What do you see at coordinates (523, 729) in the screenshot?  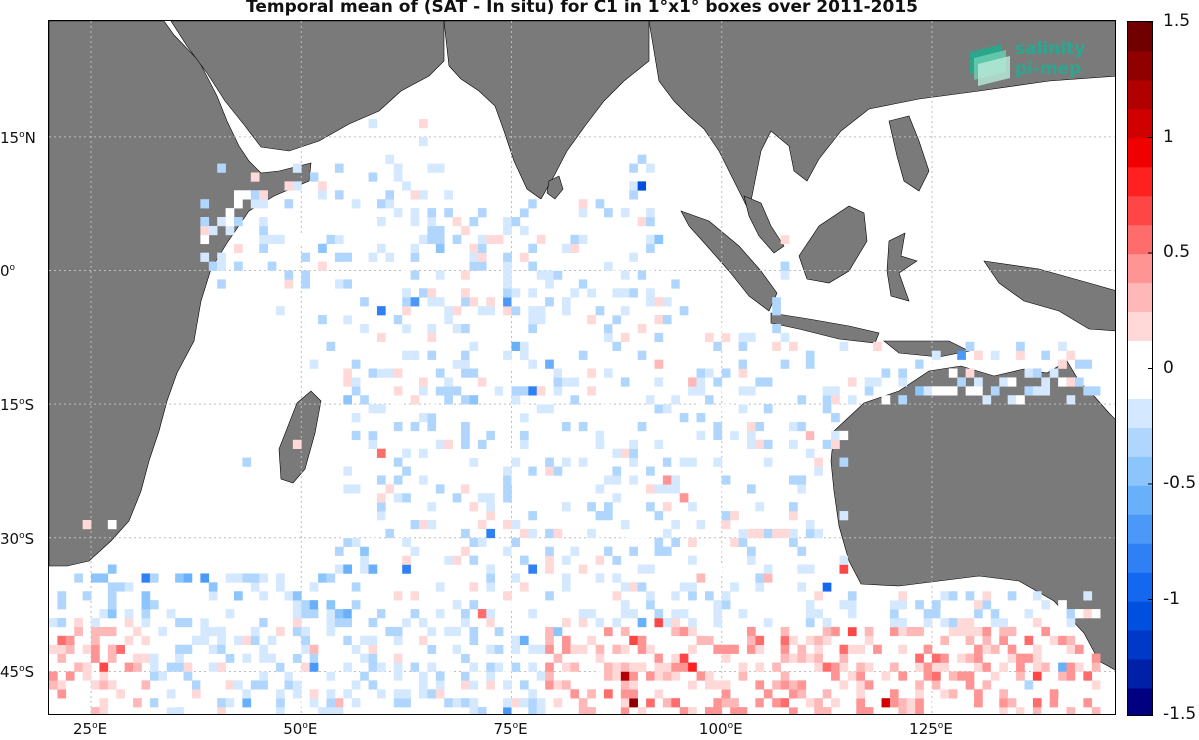 I see `hemisphere: E` at bounding box center [523, 729].